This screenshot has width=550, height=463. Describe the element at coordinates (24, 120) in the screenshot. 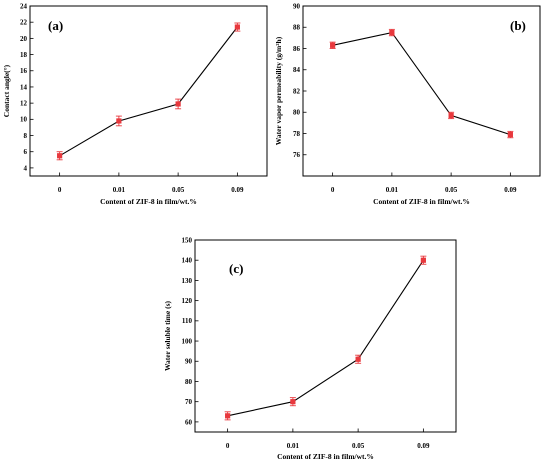

I see `y-tick-label-10: 10` at that location.